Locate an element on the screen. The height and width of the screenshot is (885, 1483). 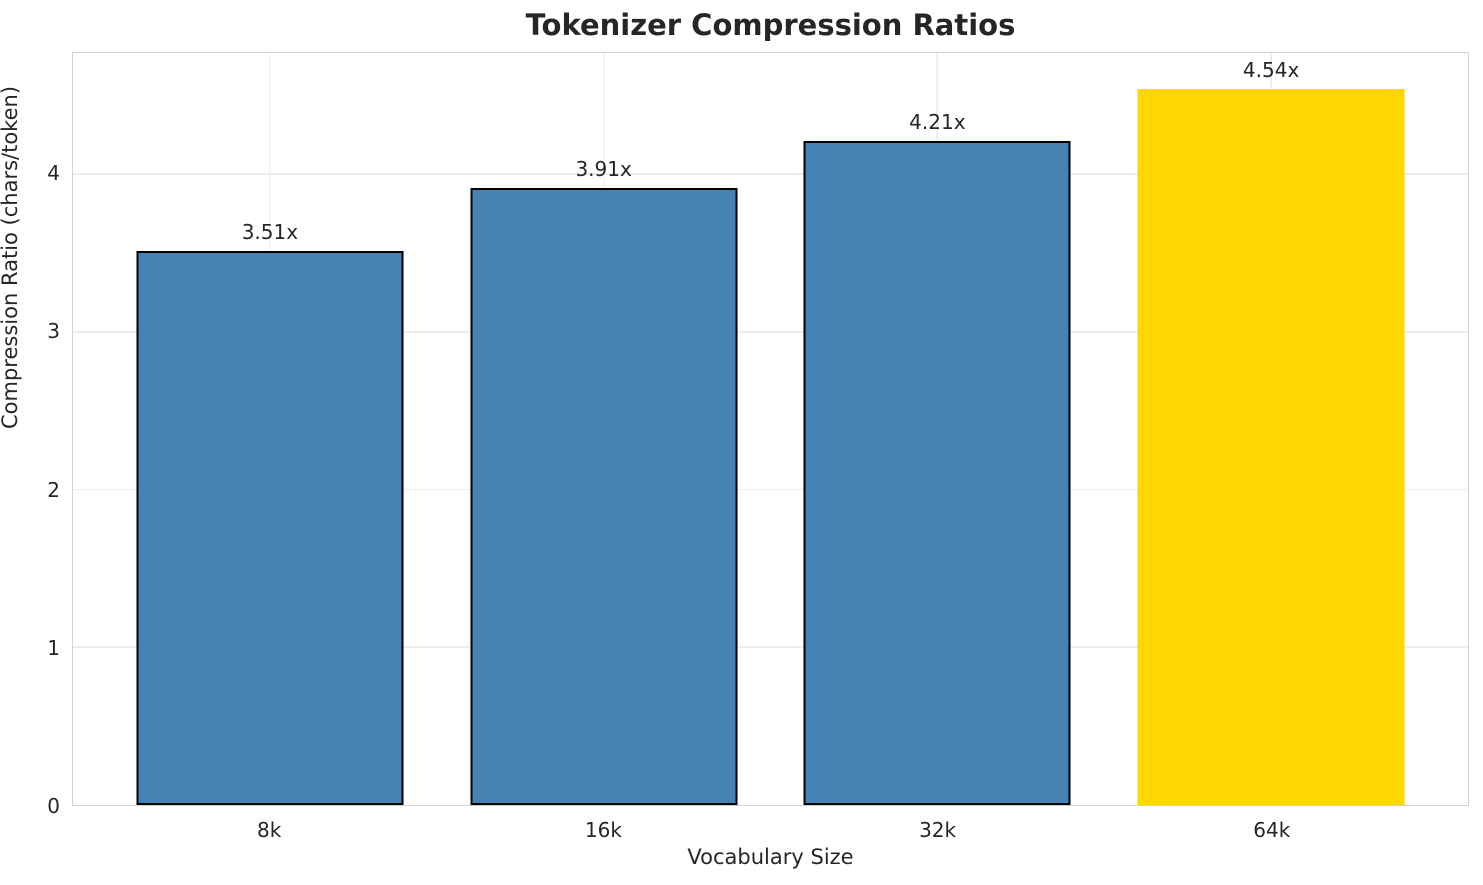
bar-8k is located at coordinates (270, 528).